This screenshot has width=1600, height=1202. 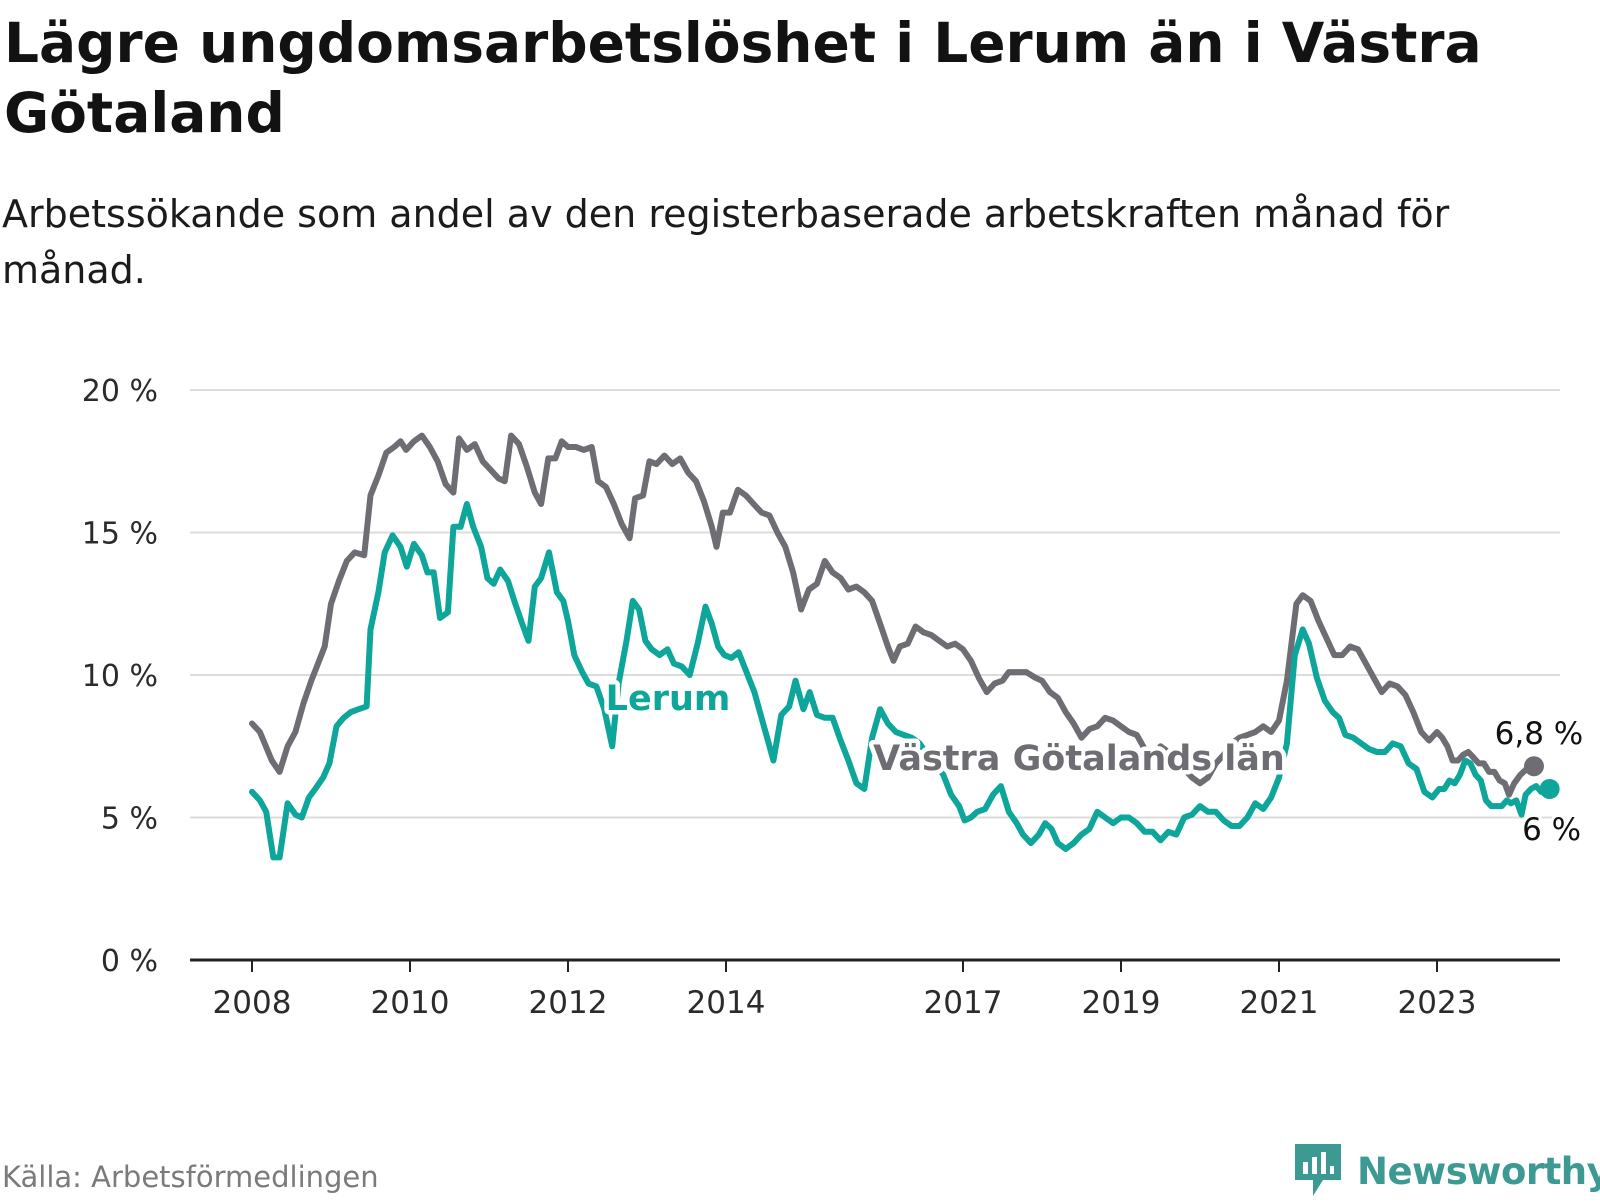 What do you see at coordinates (129, 961) in the screenshot?
I see `y-tick-label: 0 %` at bounding box center [129, 961].